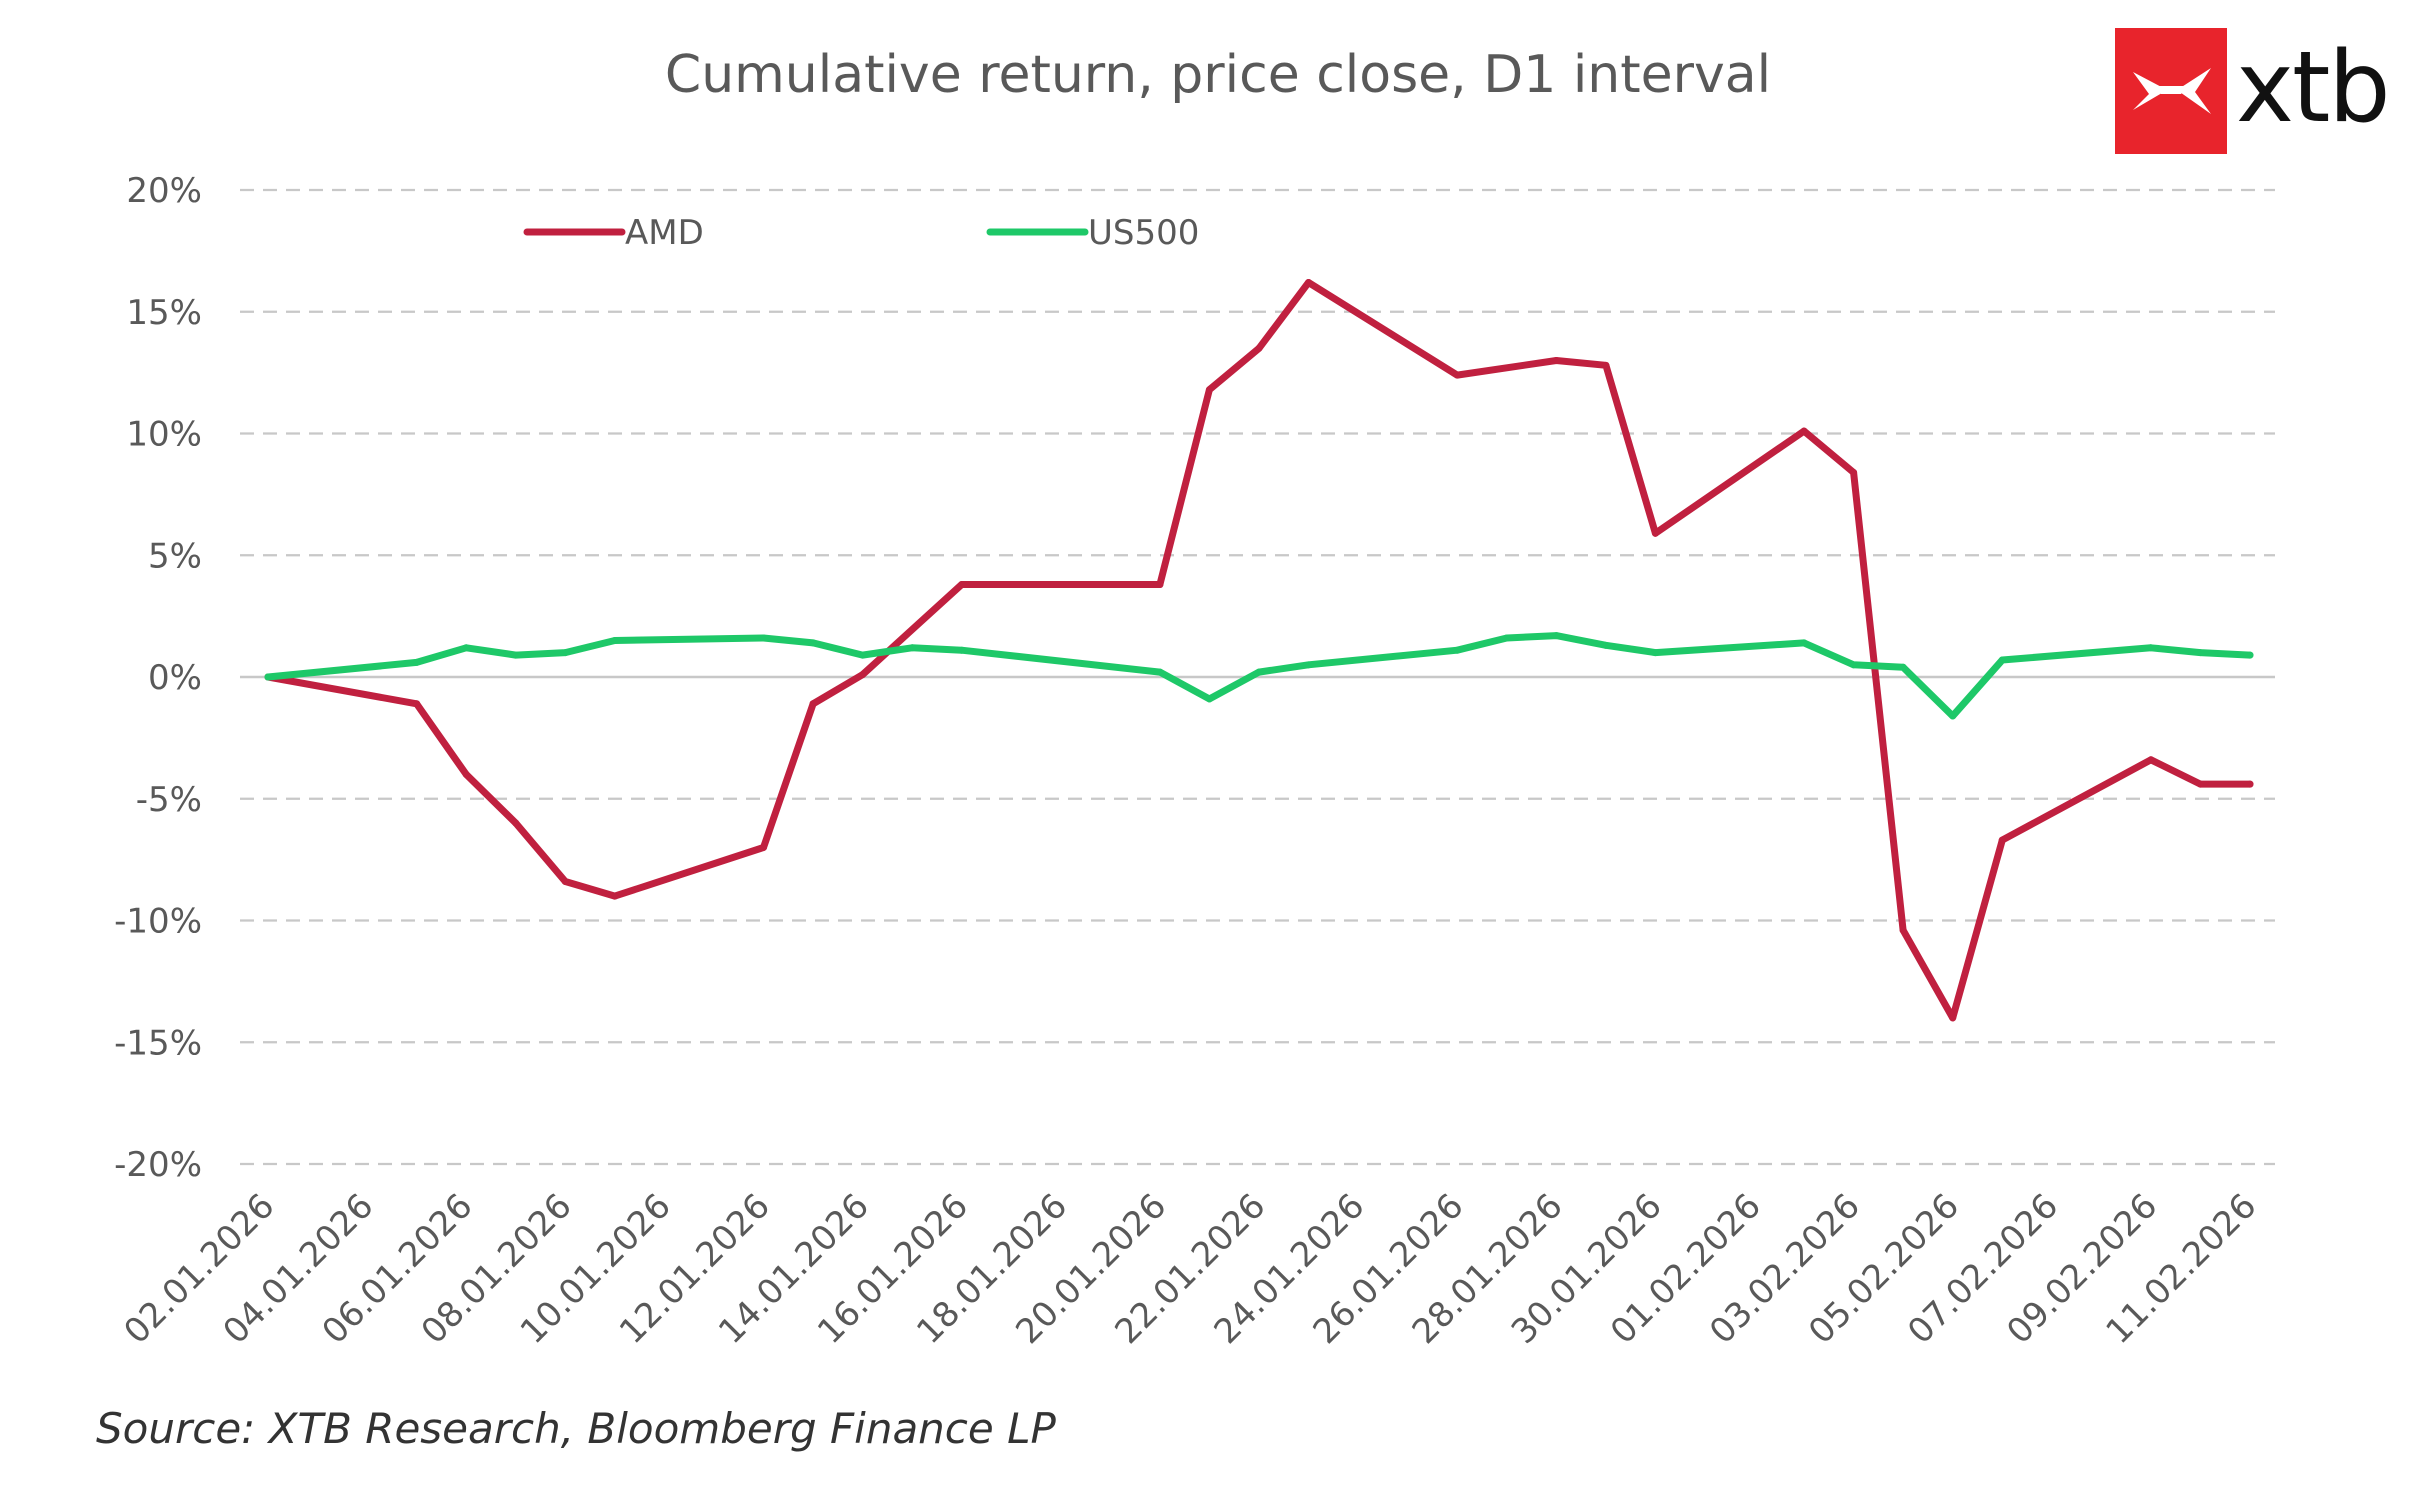 This screenshot has height=1498, width=2415. Describe the element at coordinates (158, 1165) in the screenshot. I see `y-tick-label: -20%` at that location.